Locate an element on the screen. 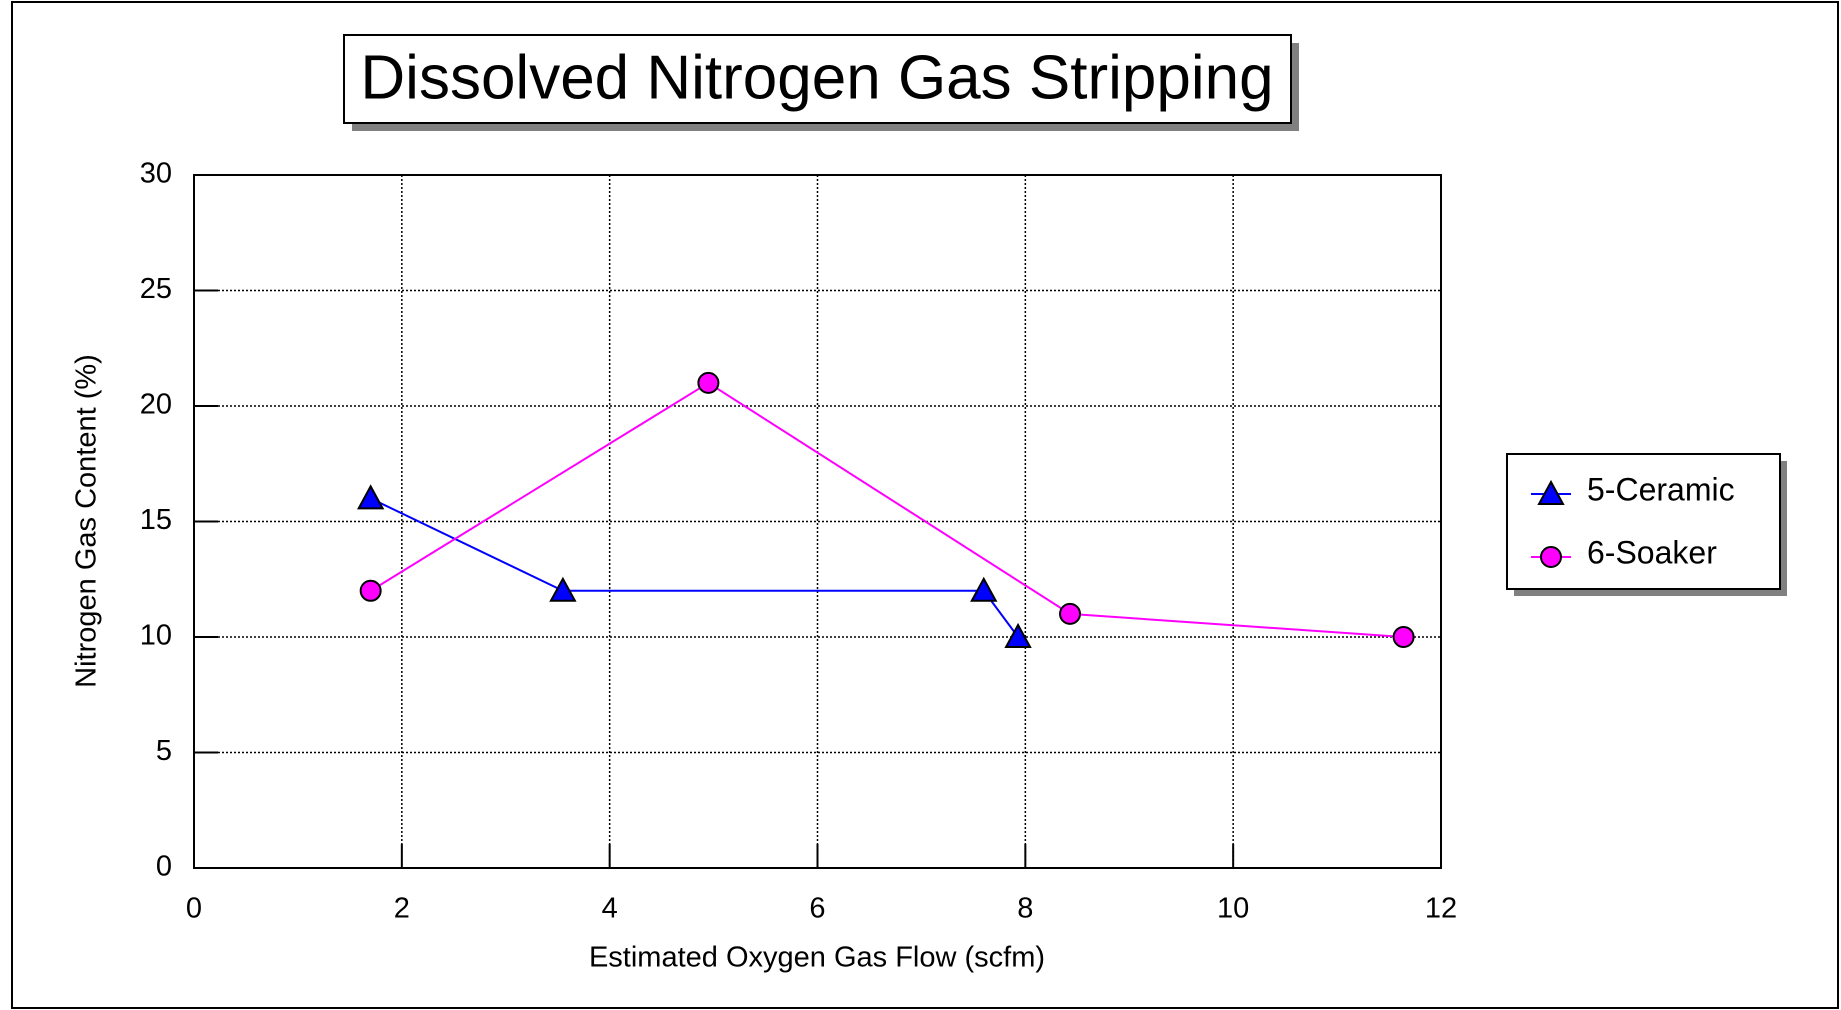 The height and width of the screenshot is (1010, 1841). x-tick-label: 4 is located at coordinates (610, 909).